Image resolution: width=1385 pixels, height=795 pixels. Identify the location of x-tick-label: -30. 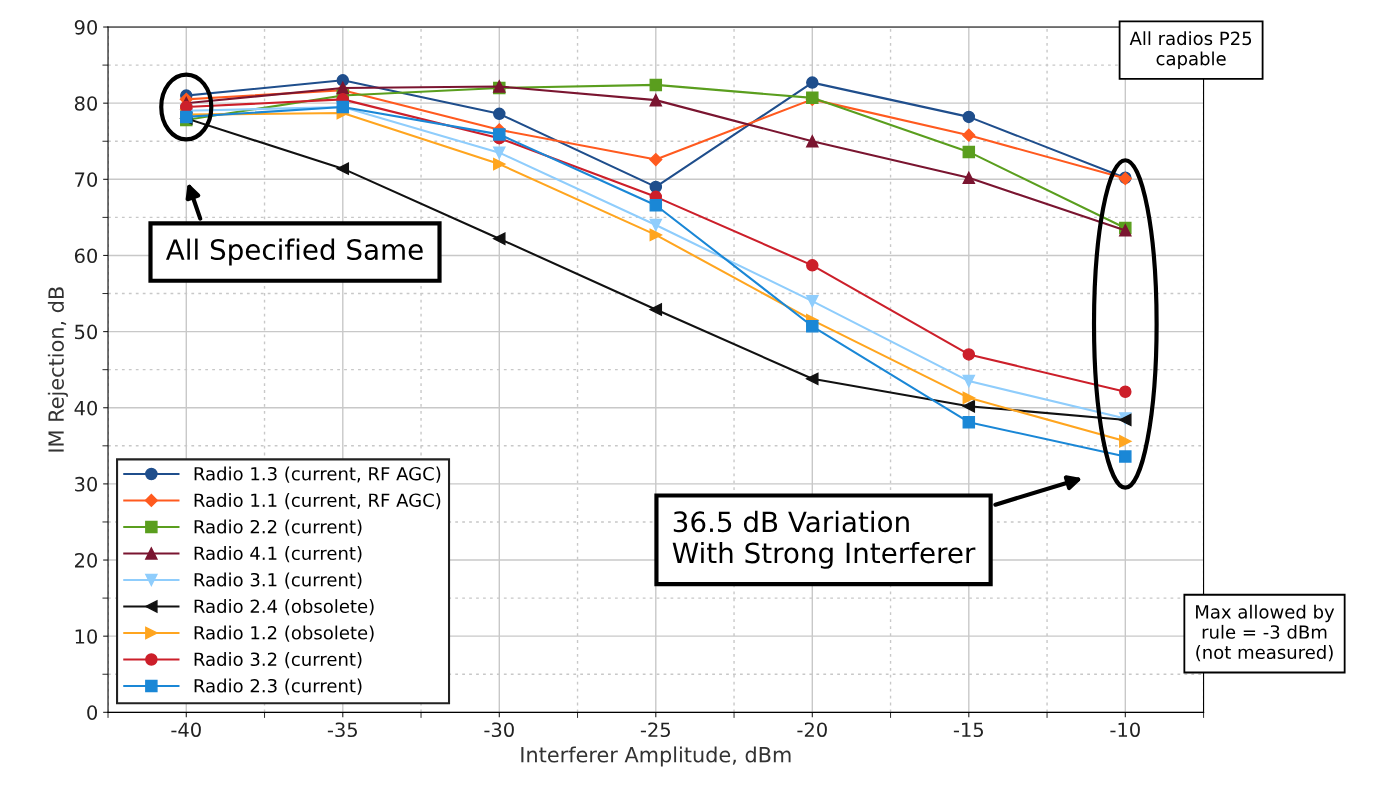
(499, 730).